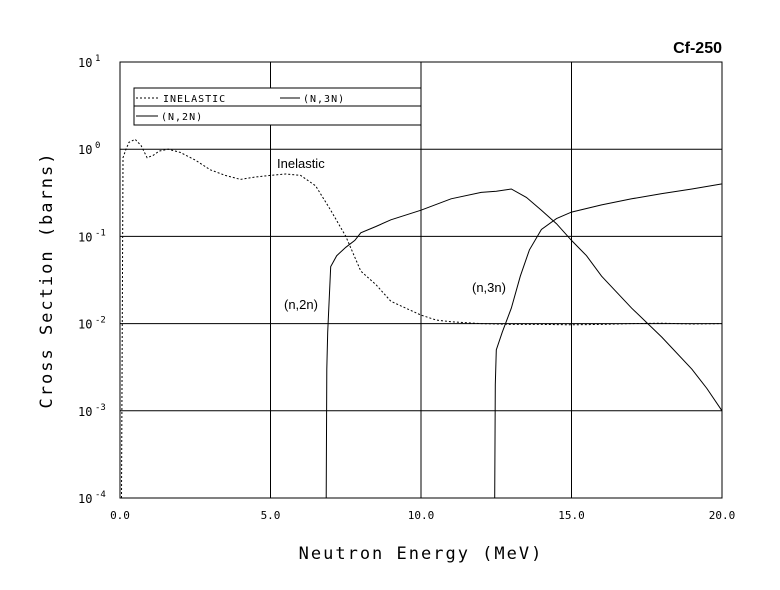 The width and height of the screenshot is (780, 590). Describe the element at coordinates (722, 515) in the screenshot. I see `x-tick-label: 20.0` at that location.